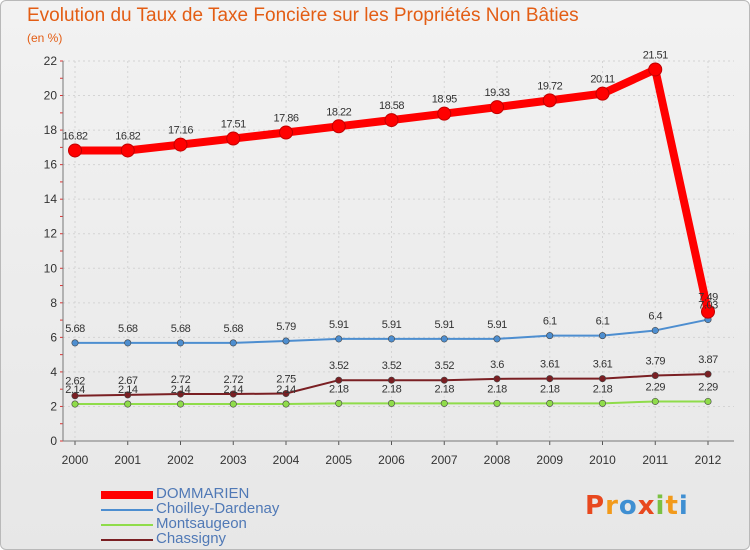 The width and height of the screenshot is (750, 550). I want to click on x-tick-label: 2006, so click(391, 460).